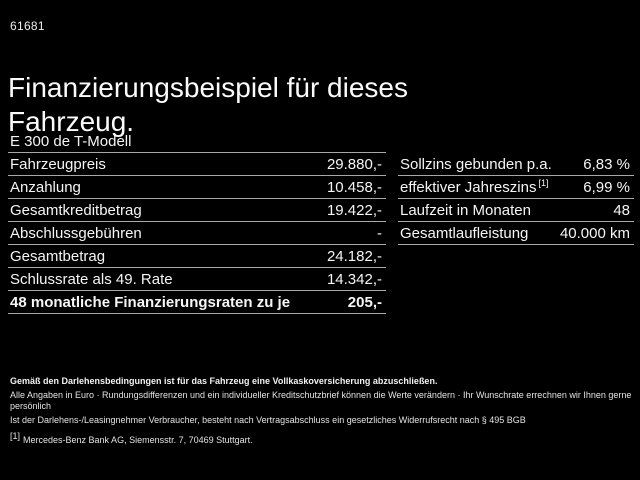  Describe the element at coordinates (464, 233) in the screenshot. I see `row-label: Gesamtlaufleistung` at that location.